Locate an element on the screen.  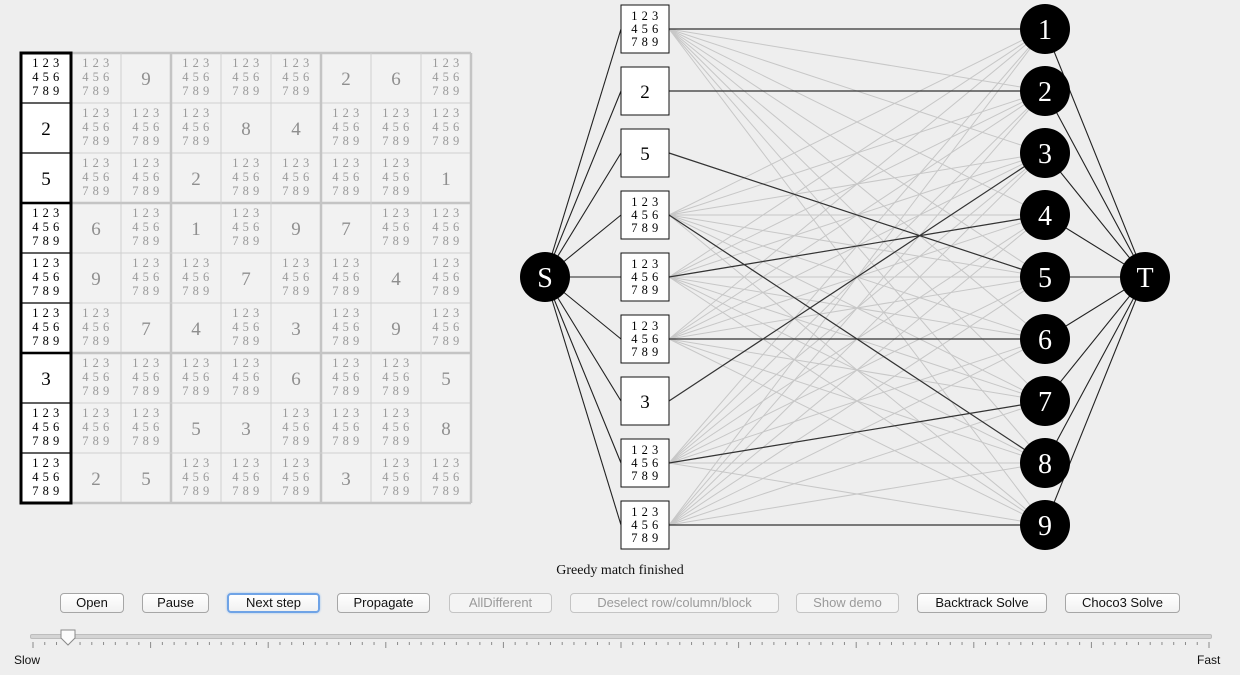
choco3-solve-button: Choco3 Solve is located at coordinates (1122, 603).